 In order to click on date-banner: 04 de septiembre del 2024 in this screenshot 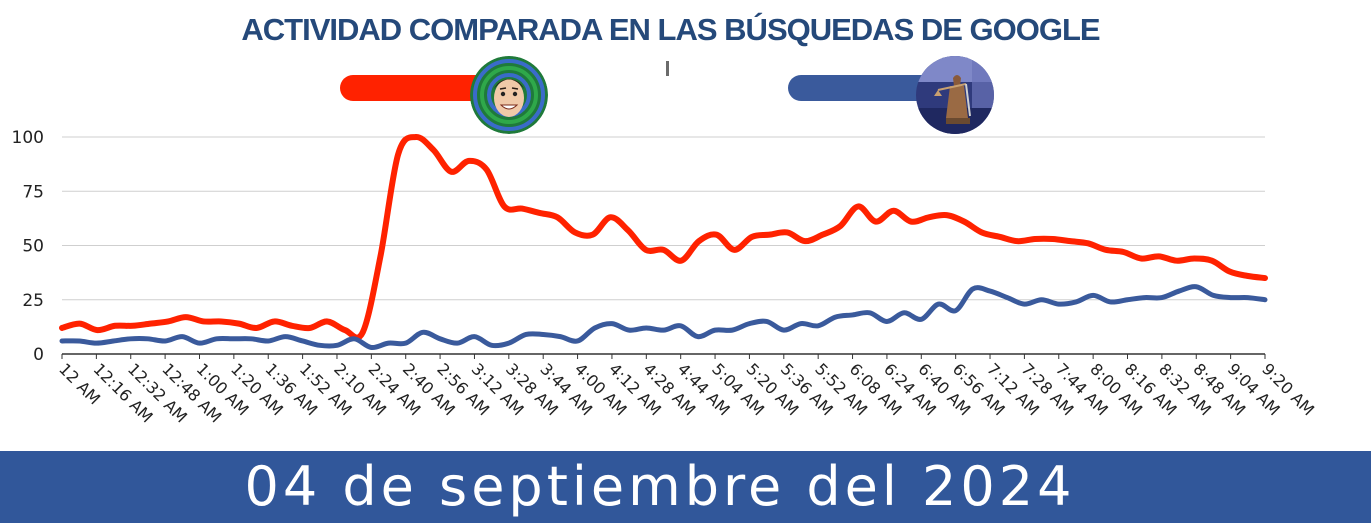, I will do `click(685, 487)`.